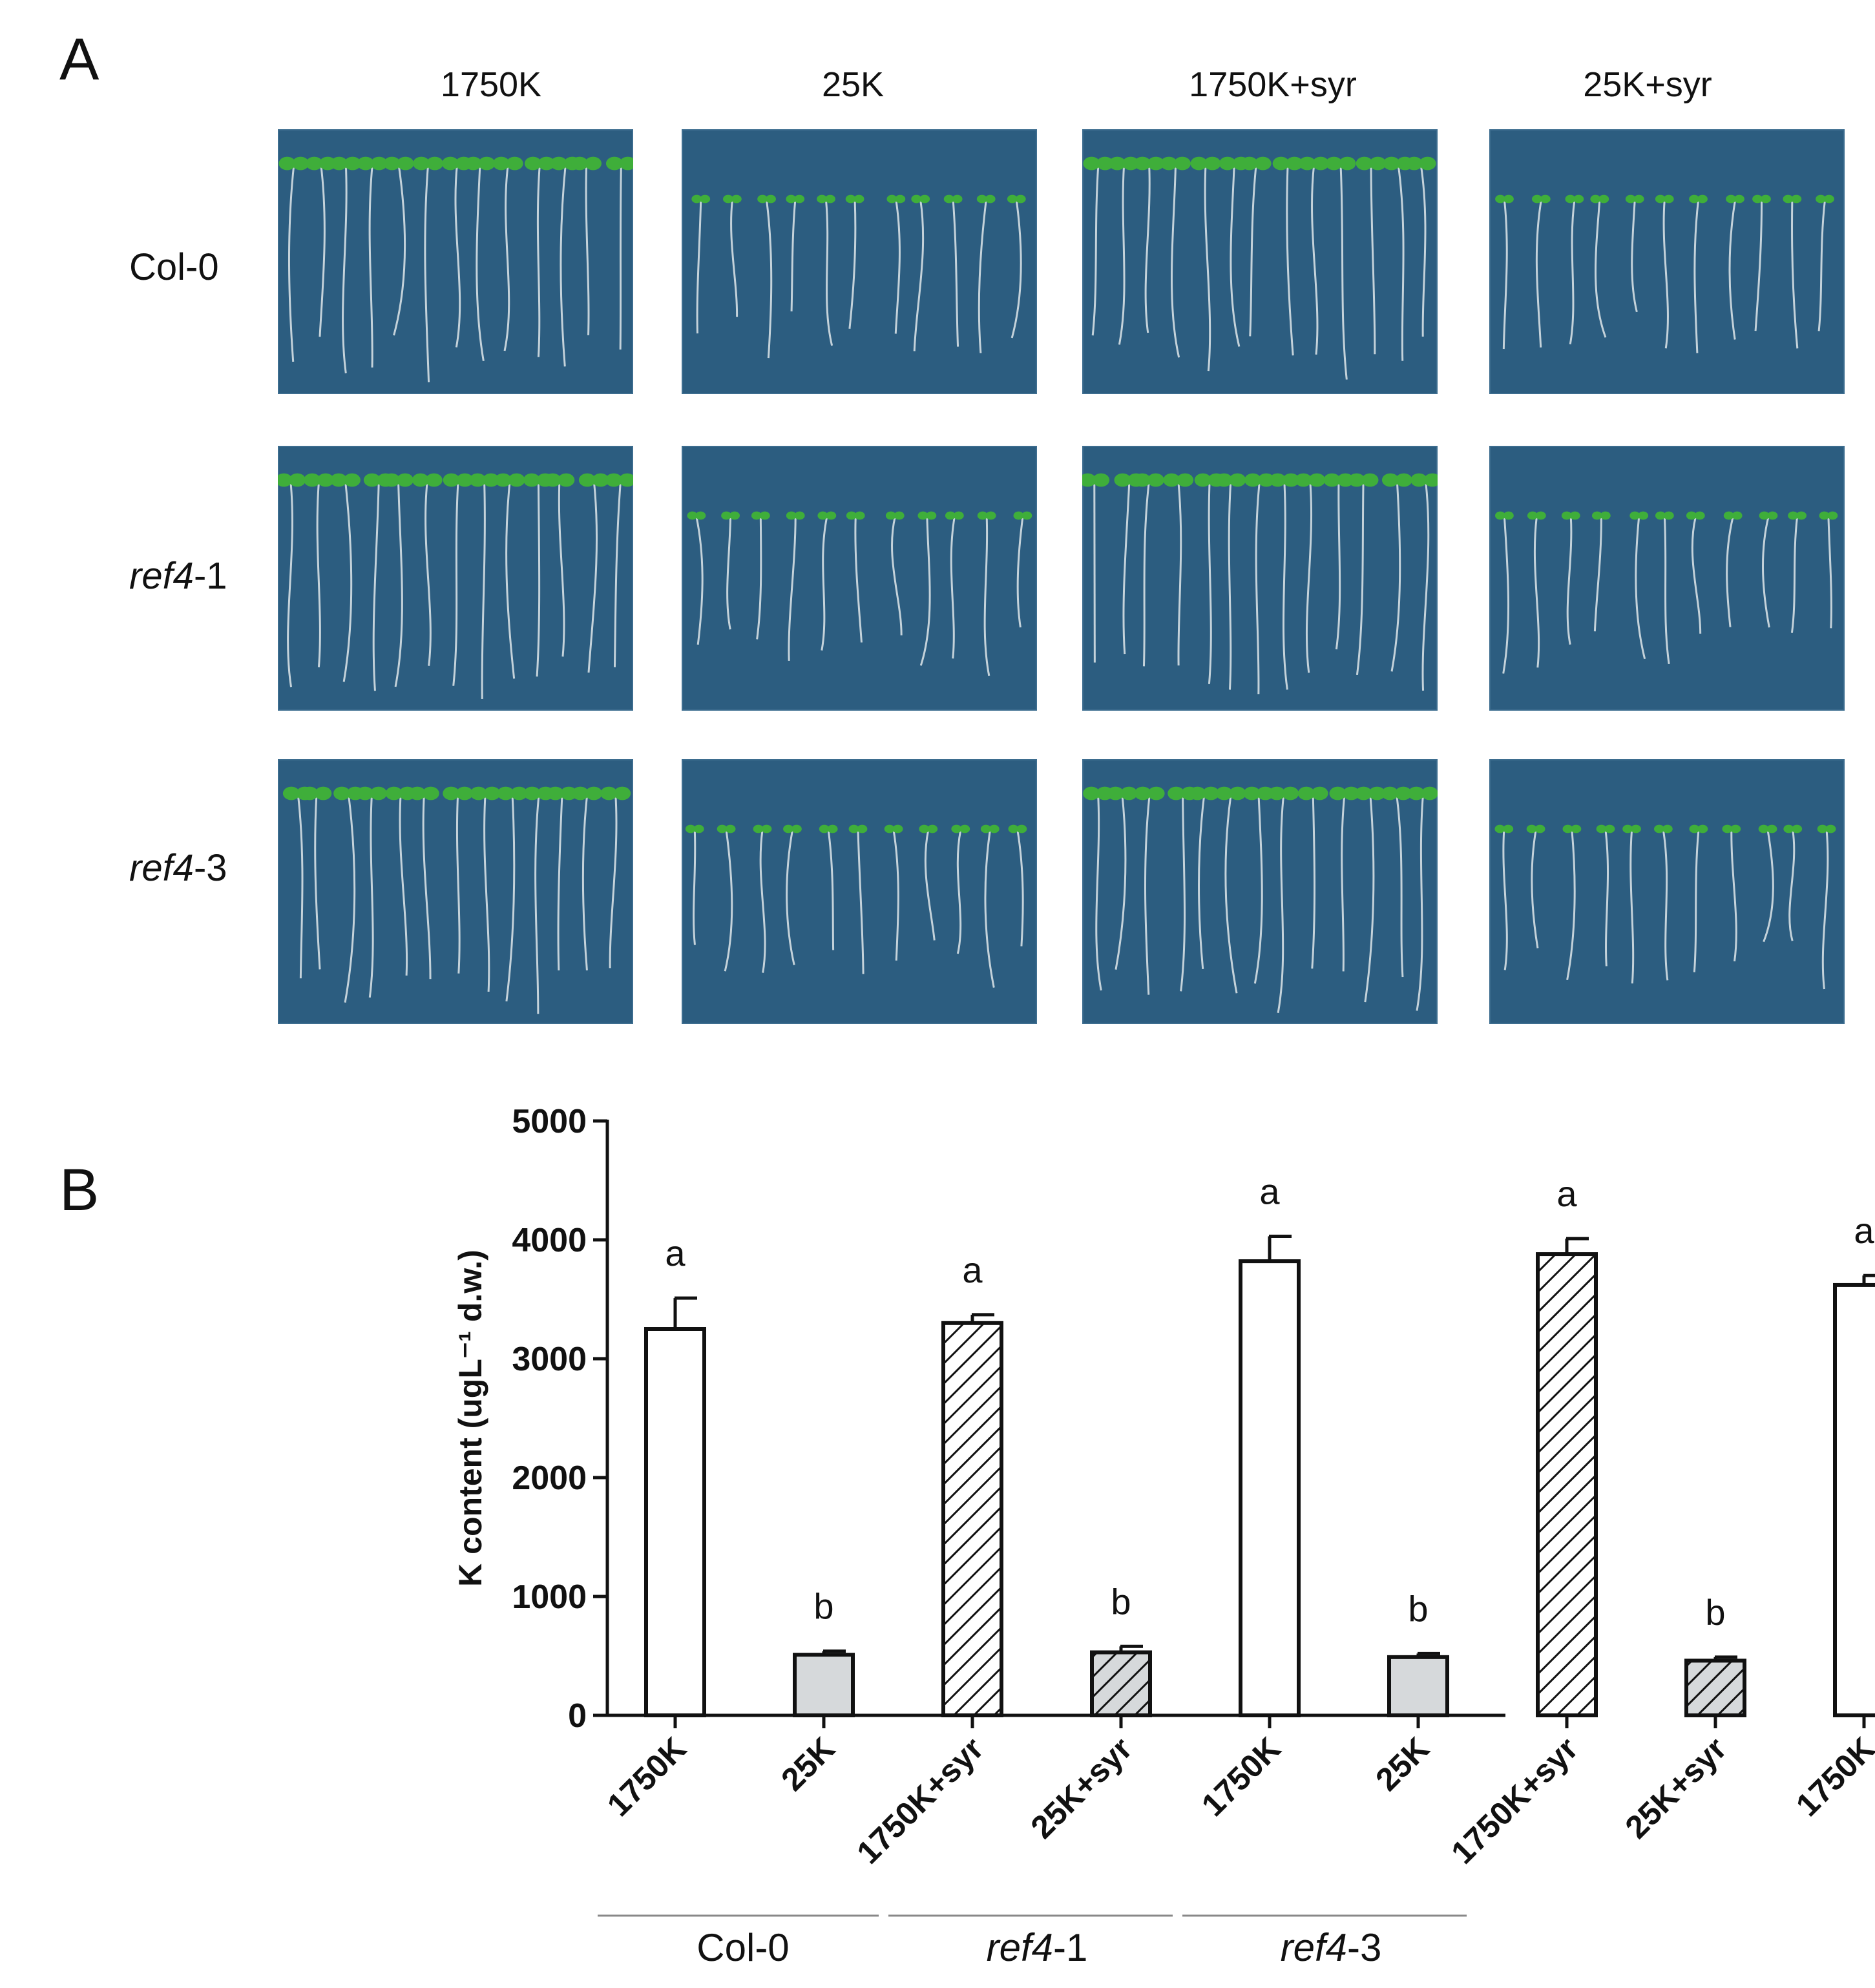 The width and height of the screenshot is (1875, 1988). Describe the element at coordinates (549, 1121) in the screenshot. I see `y-tick-label: 5000` at that location.